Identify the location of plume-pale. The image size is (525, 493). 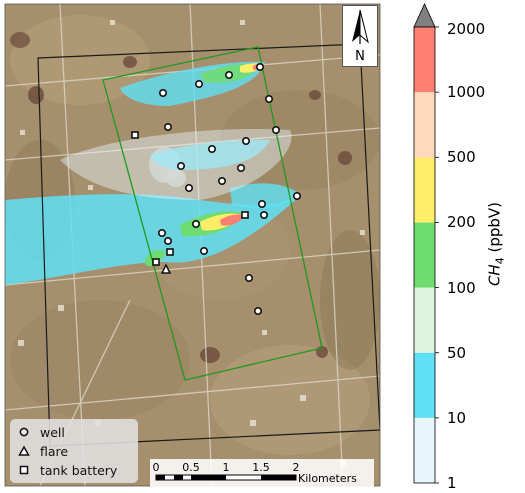
(176, 164).